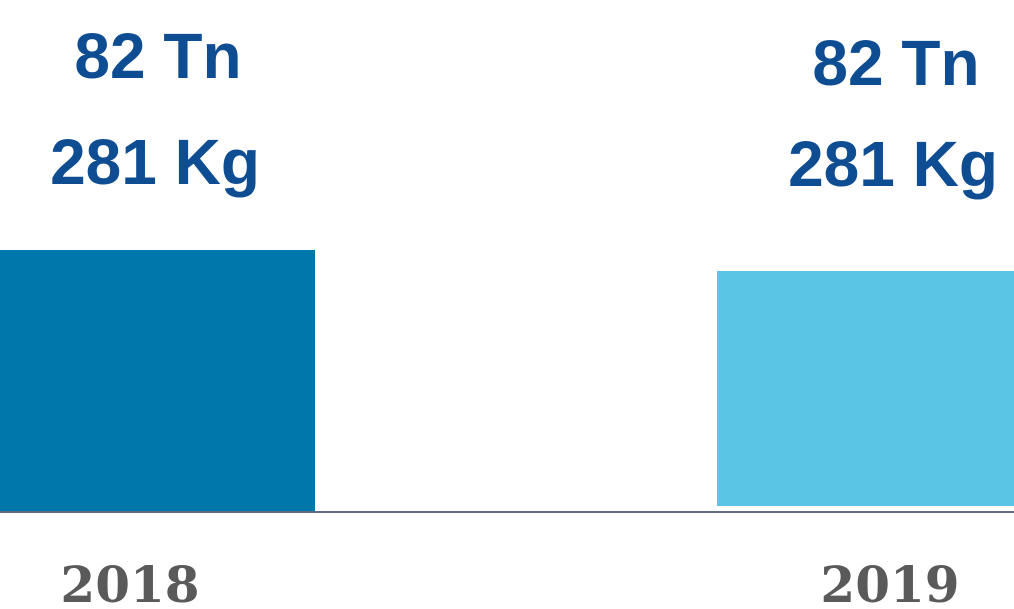 The image size is (1014, 609). Describe the element at coordinates (889, 582) in the screenshot. I see `tick-label-2019: 2019` at that location.